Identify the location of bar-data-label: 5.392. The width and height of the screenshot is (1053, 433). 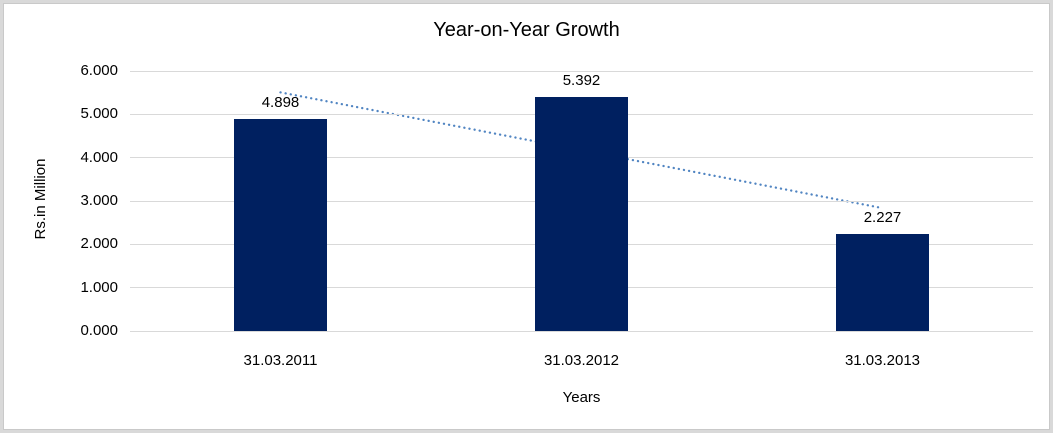
(581, 81).